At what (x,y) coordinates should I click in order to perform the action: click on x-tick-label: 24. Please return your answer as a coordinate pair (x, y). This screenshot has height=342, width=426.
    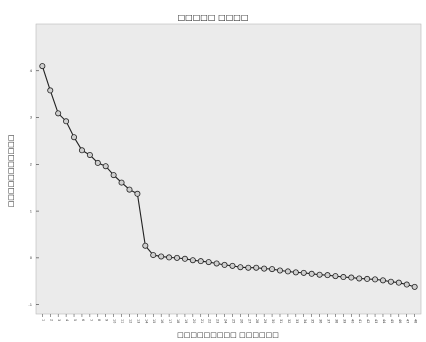
    Looking at the image, I should click on (226, 321).